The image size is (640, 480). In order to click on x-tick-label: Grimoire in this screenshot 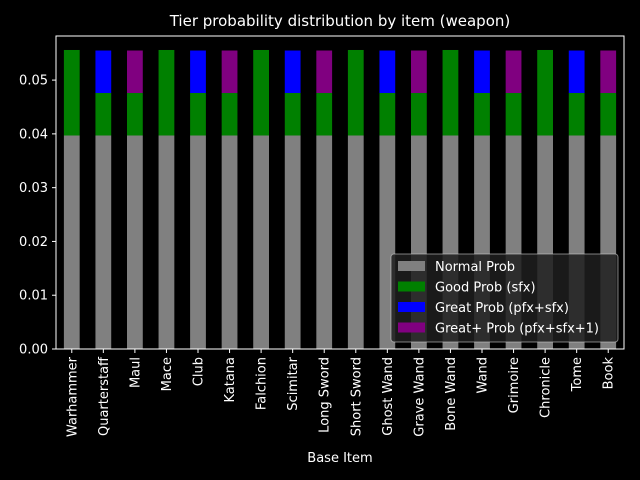, I will do `click(514, 385)`.